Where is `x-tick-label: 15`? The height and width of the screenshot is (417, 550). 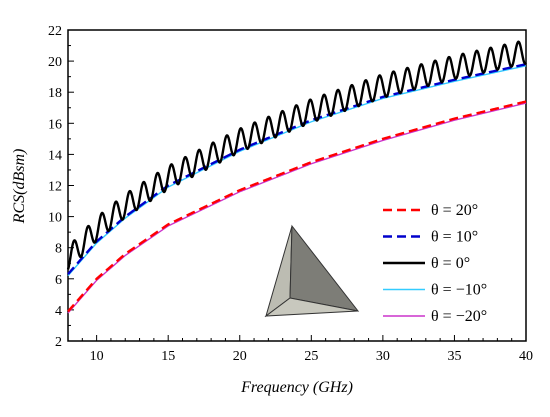
x-tick-label: 15 is located at coordinates (168, 356).